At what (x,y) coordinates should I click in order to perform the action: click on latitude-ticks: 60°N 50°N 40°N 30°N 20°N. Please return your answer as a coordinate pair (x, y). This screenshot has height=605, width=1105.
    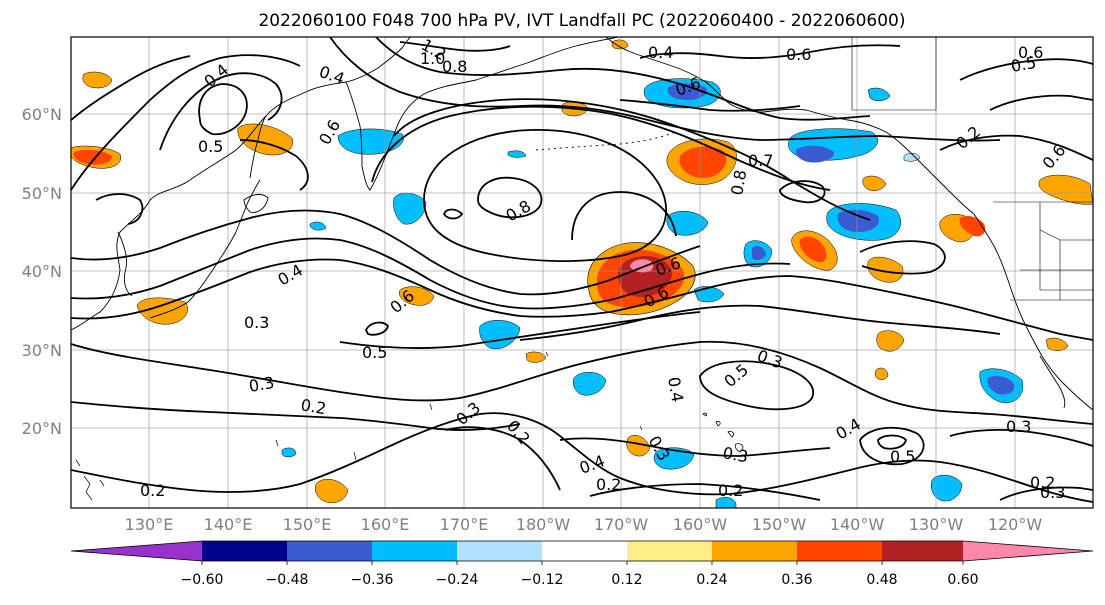
    Looking at the image, I should click on (42, 271).